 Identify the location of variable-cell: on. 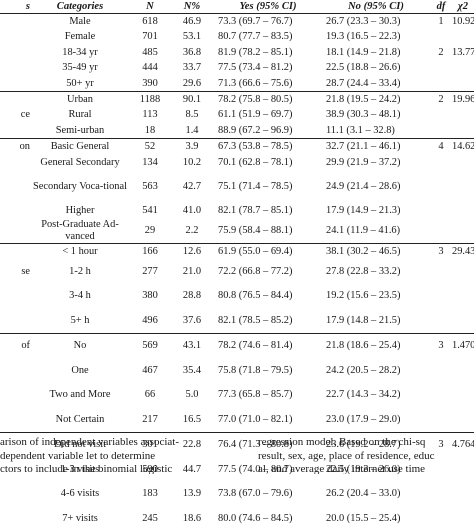
(24, 147).